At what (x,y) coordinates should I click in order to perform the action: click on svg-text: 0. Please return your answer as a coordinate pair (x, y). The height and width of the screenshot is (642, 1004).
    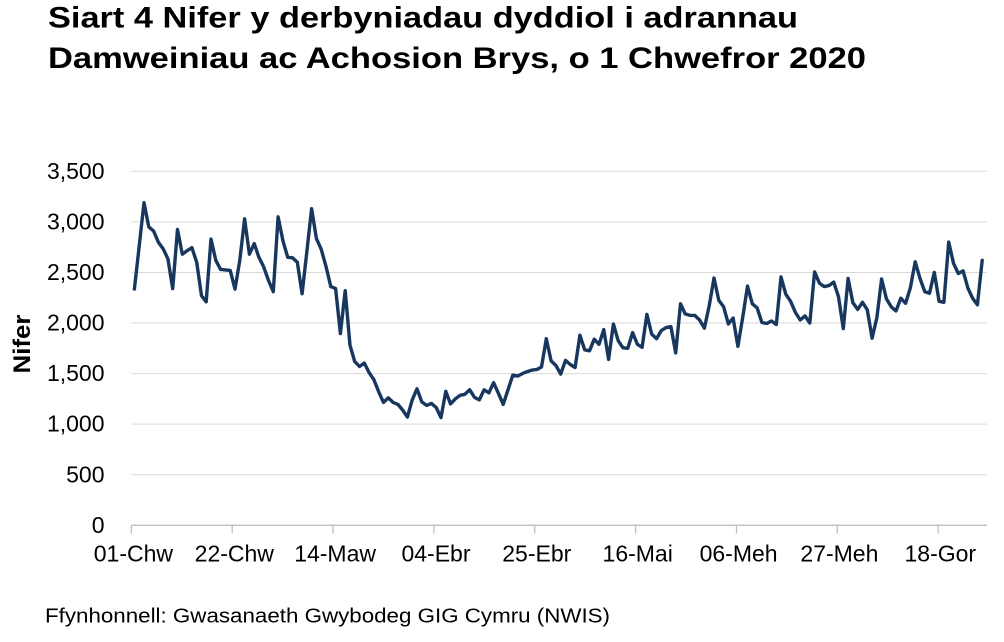
    Looking at the image, I should click on (98, 525).